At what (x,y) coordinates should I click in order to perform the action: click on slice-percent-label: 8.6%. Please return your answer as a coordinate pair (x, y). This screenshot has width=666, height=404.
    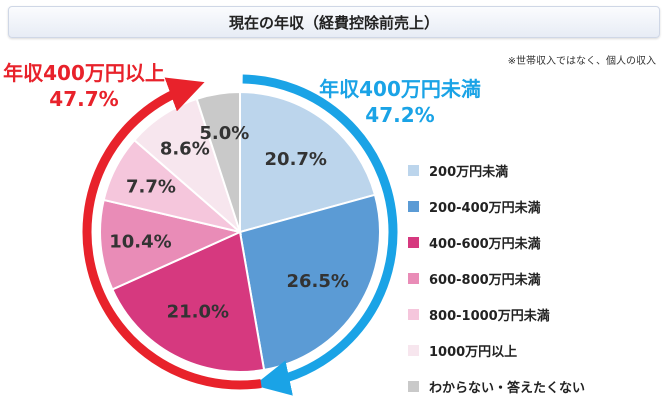
    Looking at the image, I should click on (185, 149).